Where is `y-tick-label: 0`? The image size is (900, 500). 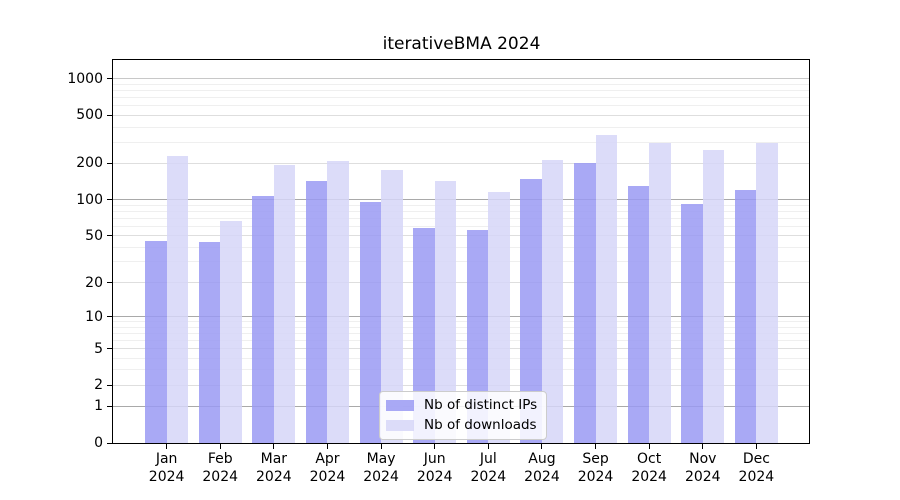 y-tick-label: 0 is located at coordinates (98, 443).